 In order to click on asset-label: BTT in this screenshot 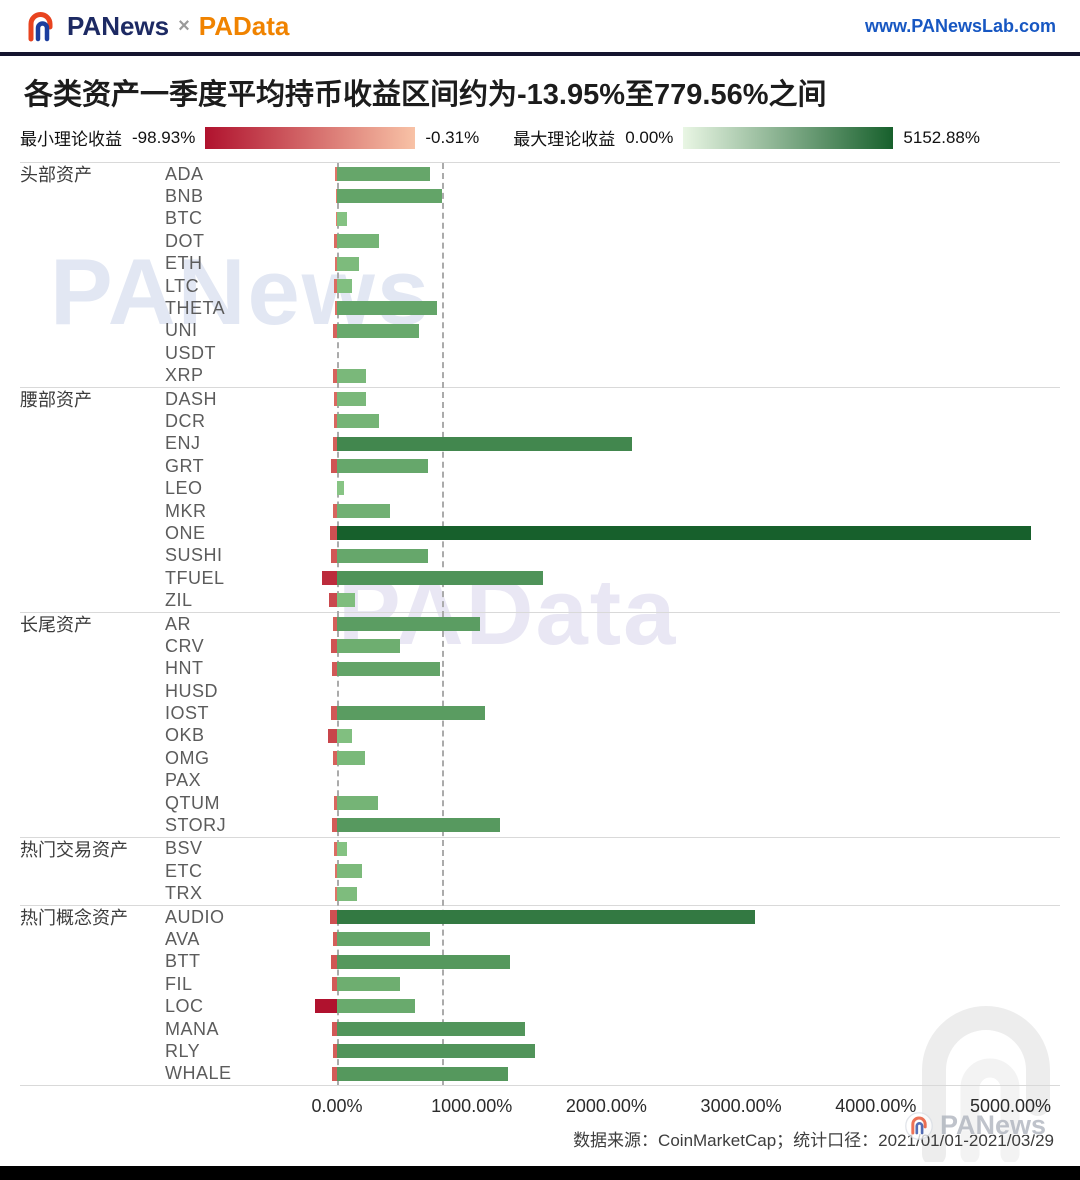, I will do `click(183, 961)`.